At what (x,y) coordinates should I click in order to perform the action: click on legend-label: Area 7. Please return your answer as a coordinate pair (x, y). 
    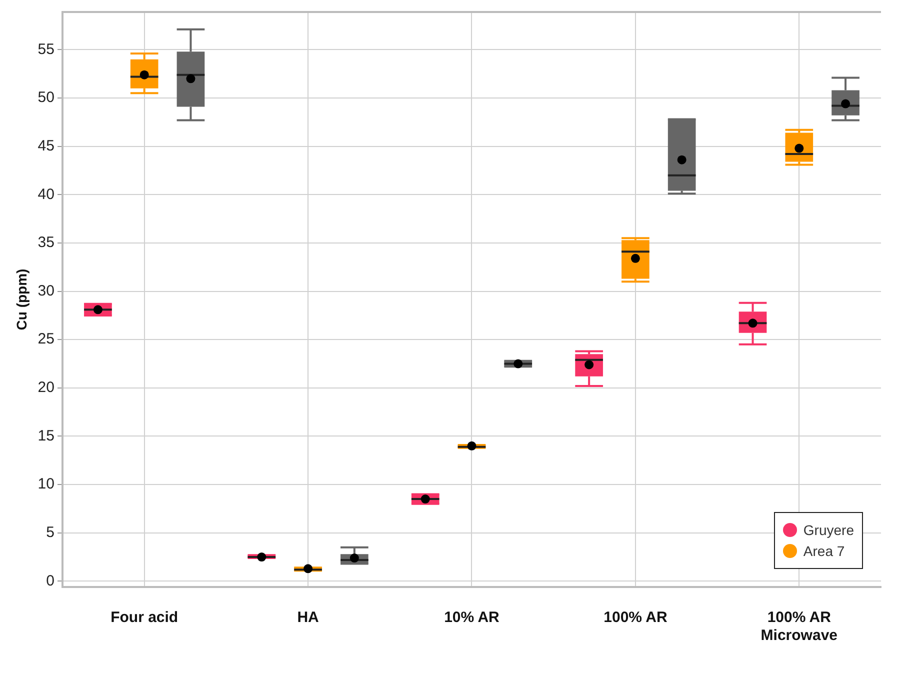
    Looking at the image, I should click on (824, 551).